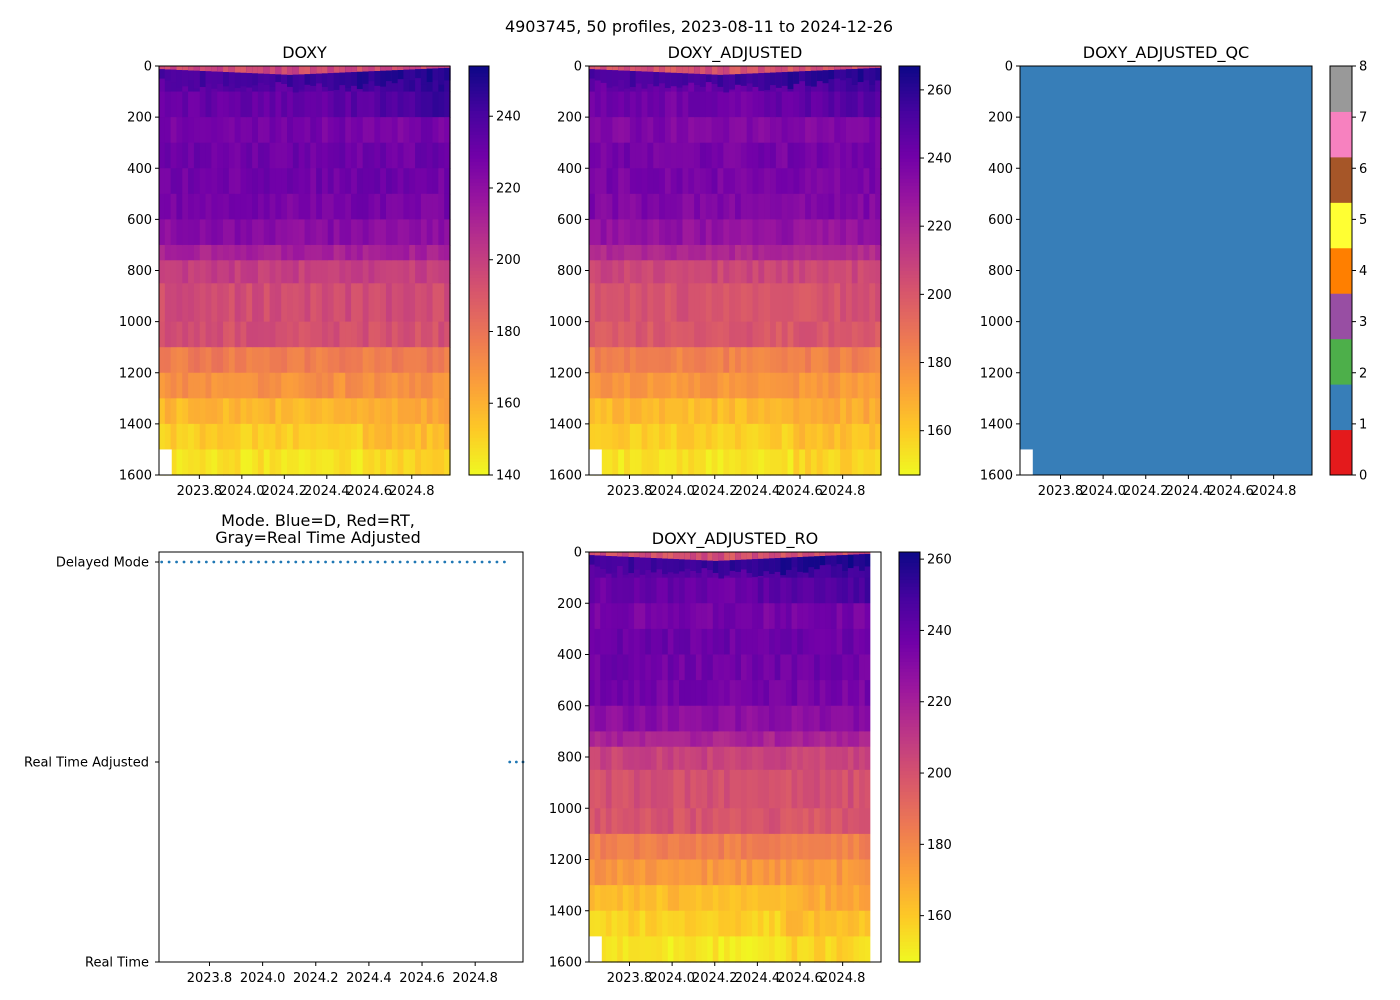  I want to click on panel-title: Mode. Blue=D, Red=RT,, so click(318, 520).